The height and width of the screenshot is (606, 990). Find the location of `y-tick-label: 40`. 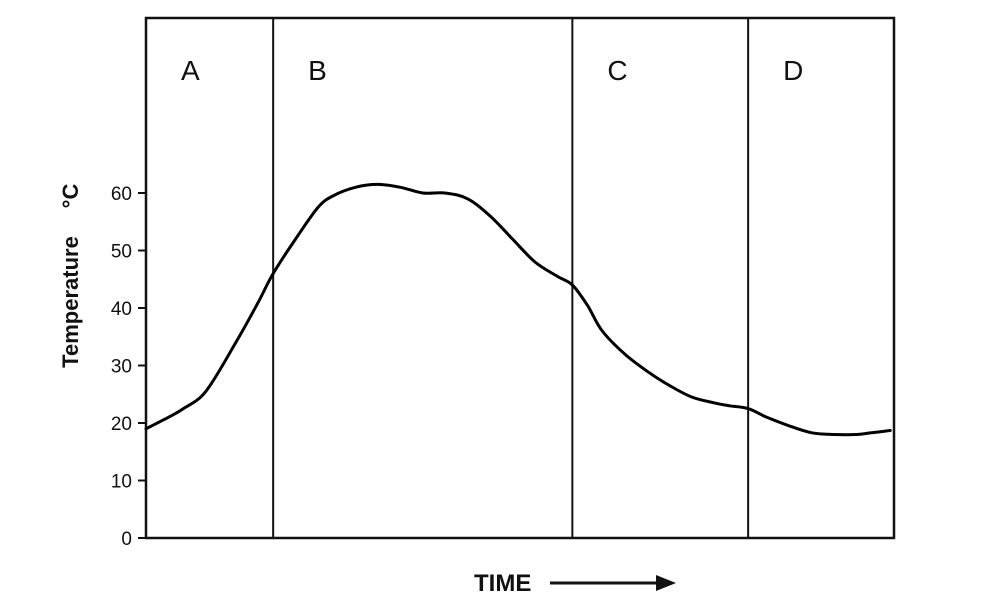

y-tick-label: 40 is located at coordinates (121, 309).